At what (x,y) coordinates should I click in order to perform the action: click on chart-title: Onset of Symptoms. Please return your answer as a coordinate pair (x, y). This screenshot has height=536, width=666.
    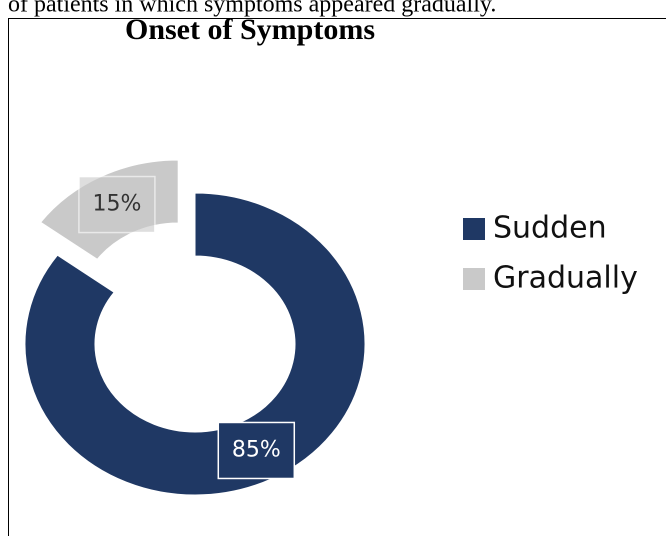
    Looking at the image, I should click on (250, 29).